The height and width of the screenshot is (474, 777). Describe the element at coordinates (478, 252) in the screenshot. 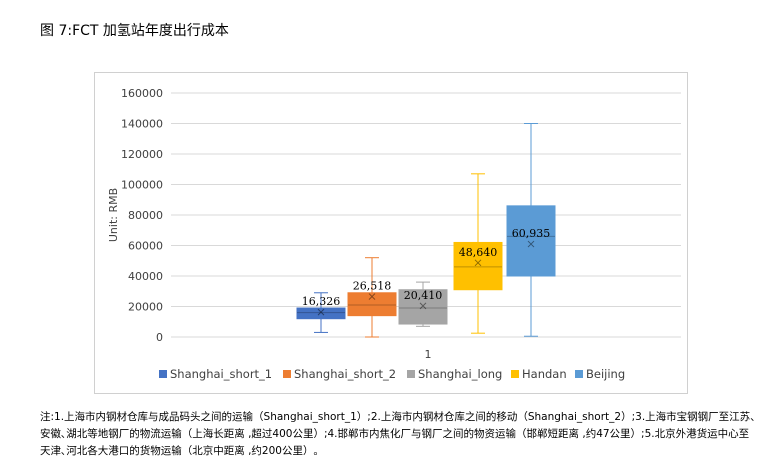

I see `mean-data-label: 48,640` at that location.